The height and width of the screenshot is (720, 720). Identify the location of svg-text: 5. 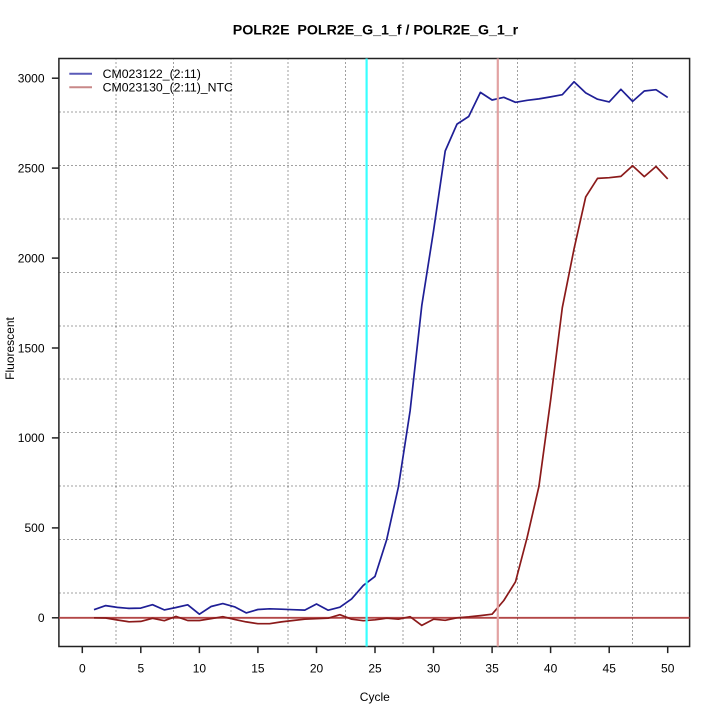
(140, 669).